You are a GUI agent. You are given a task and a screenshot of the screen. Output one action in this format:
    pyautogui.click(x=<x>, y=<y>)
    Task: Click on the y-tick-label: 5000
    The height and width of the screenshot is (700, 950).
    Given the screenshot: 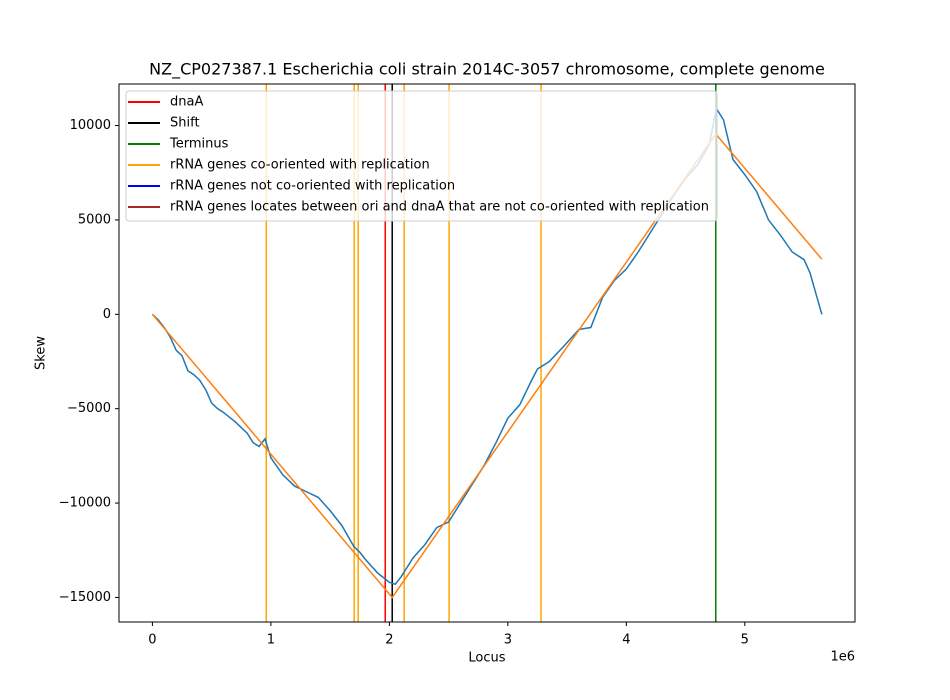 What is the action you would take?
    pyautogui.click(x=94, y=219)
    